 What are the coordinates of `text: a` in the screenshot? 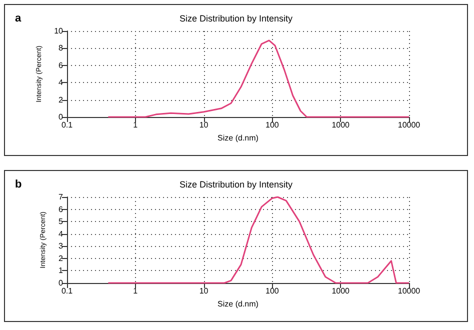 It's located at (18, 18).